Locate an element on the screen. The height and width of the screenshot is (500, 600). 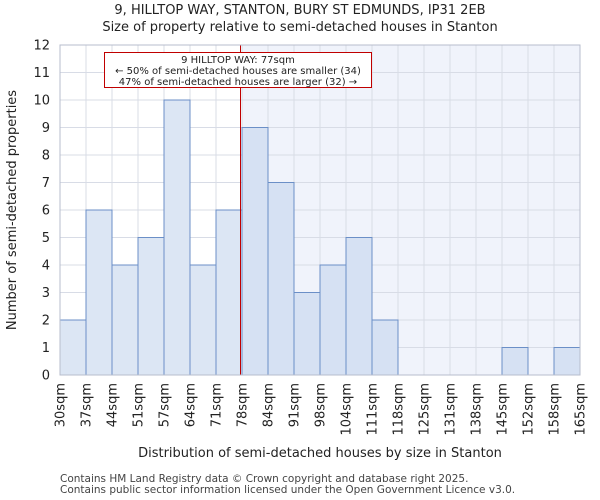
annotation-line-1: 9 HILLTOP WAY: 77sqm is located at coordinates (238, 60).